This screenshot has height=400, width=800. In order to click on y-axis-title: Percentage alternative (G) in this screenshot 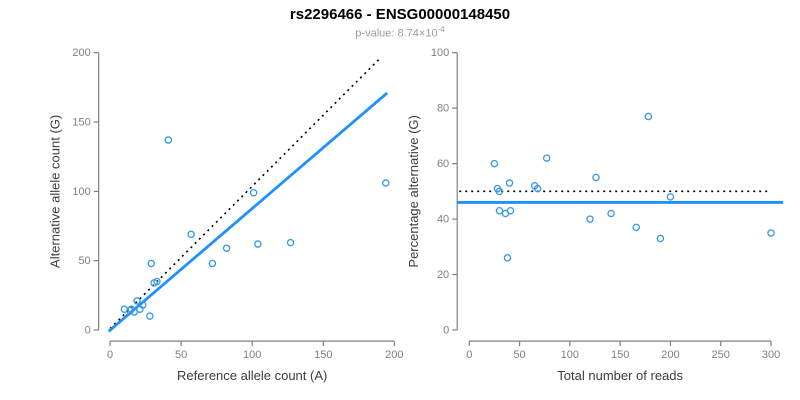, I will do `click(413, 191)`.